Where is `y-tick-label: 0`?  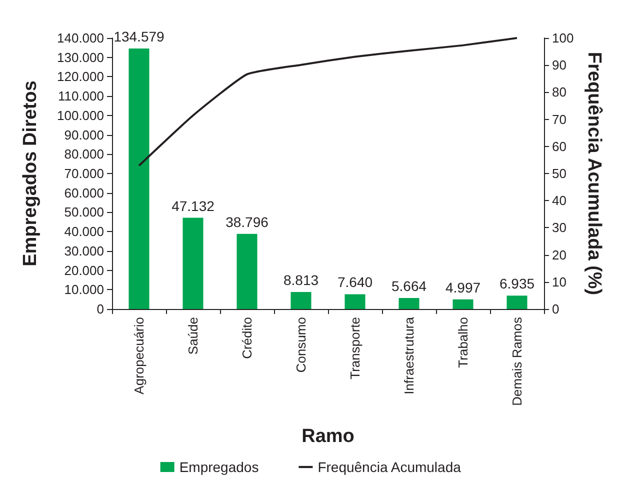
y-tick-label: 0 is located at coordinates (100, 309).